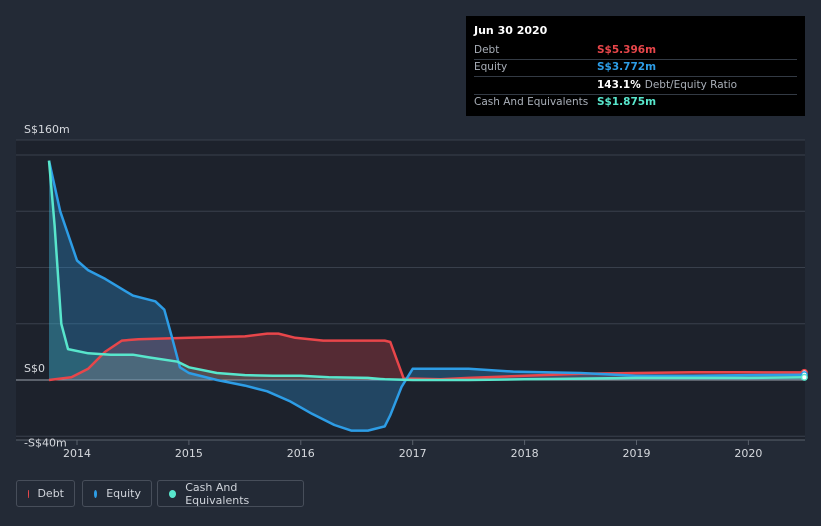  Describe the element at coordinates (627, 49) in the screenshot. I see `tooltip-value-debt: S$5.396m` at that location.